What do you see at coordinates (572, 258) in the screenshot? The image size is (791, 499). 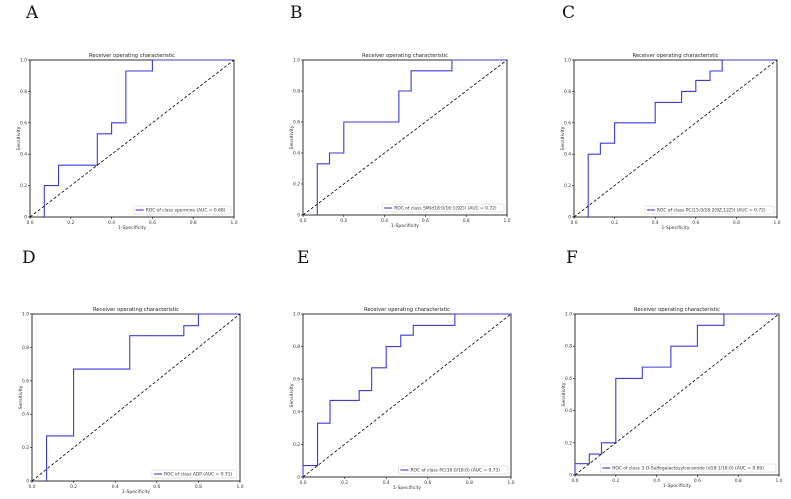 I see `panel-letter-f: F` at bounding box center [572, 258].